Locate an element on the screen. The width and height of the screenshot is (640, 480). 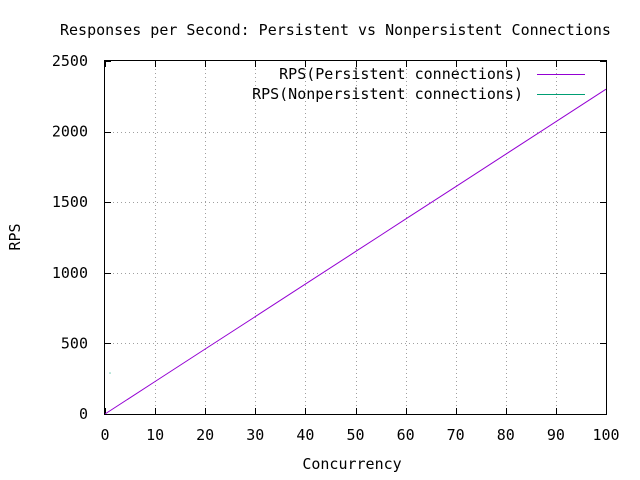
y-tick-label: 1500 is located at coordinates (70, 202).